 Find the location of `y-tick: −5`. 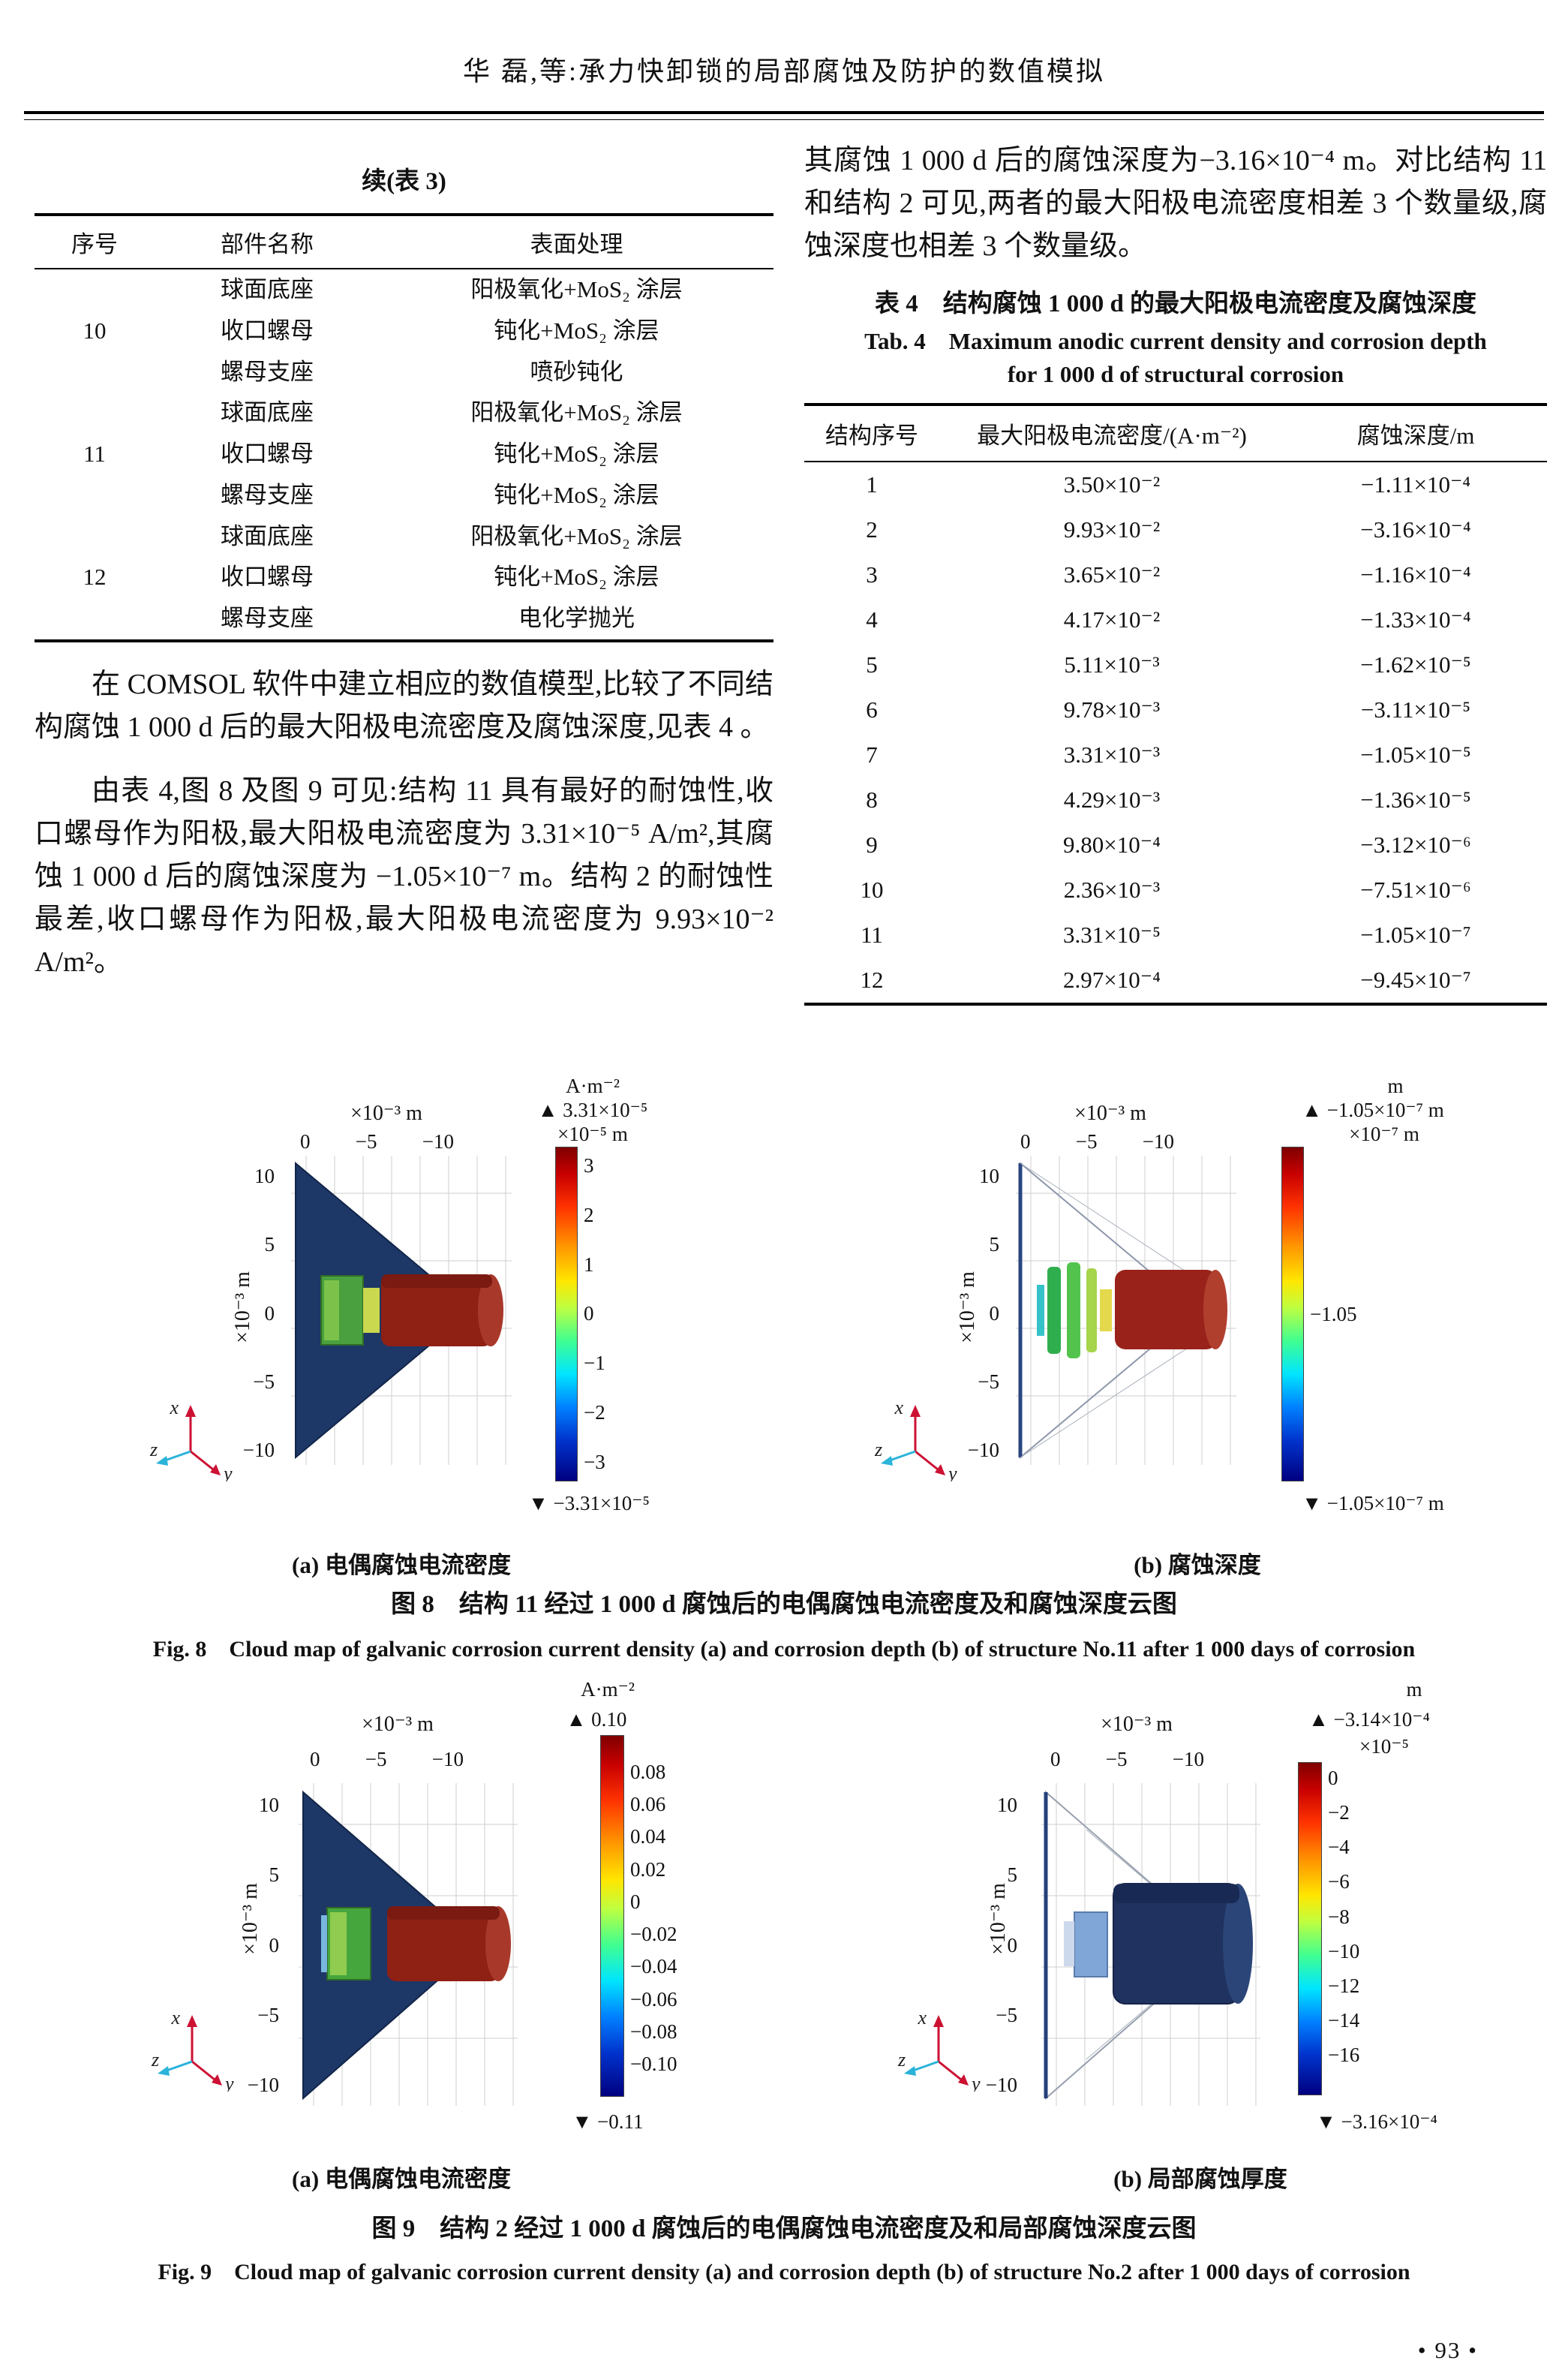

y-tick: −5 is located at coordinates (1007, 2014).